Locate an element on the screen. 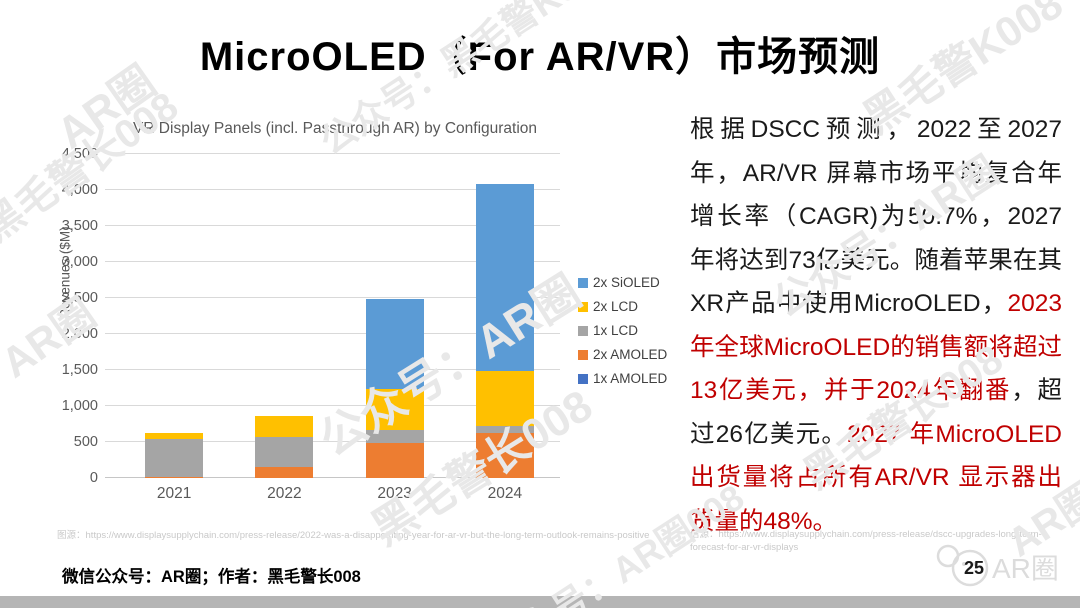 This screenshot has width=1080, height=608. legend-label: 2x LCD is located at coordinates (616, 306).